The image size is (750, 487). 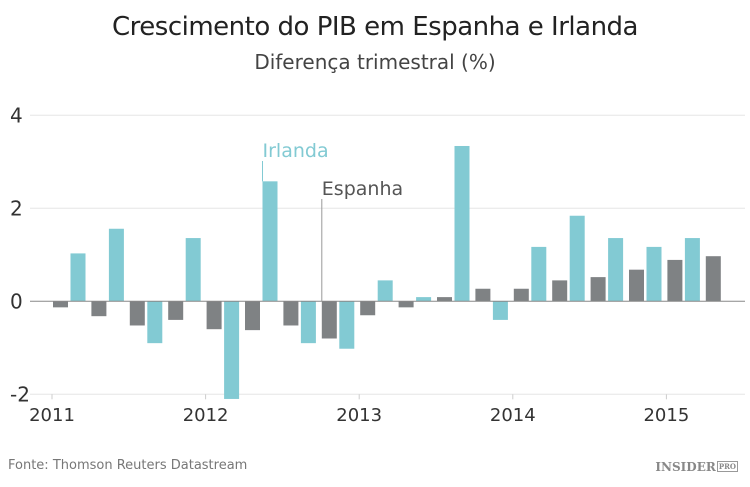 I want to click on y-tick-label: 0, so click(x=16, y=301).